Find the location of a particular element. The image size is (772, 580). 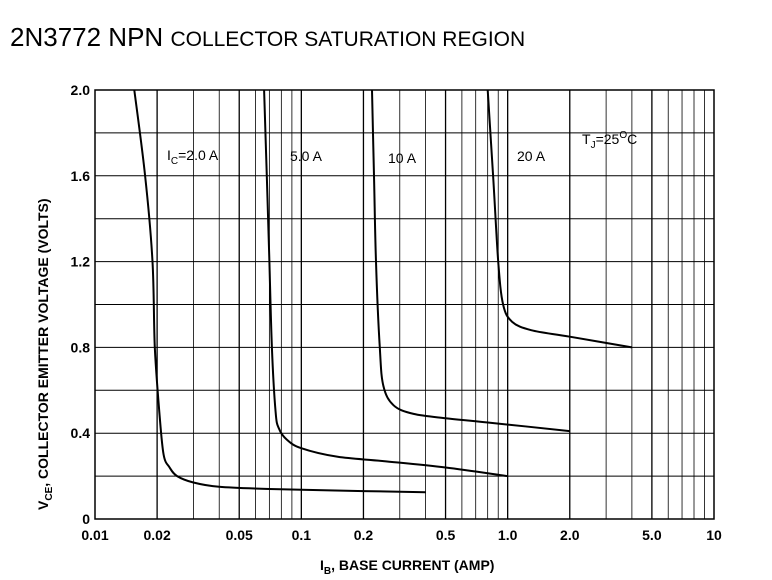

x-tick-label: 0.01 is located at coordinates (94, 535).